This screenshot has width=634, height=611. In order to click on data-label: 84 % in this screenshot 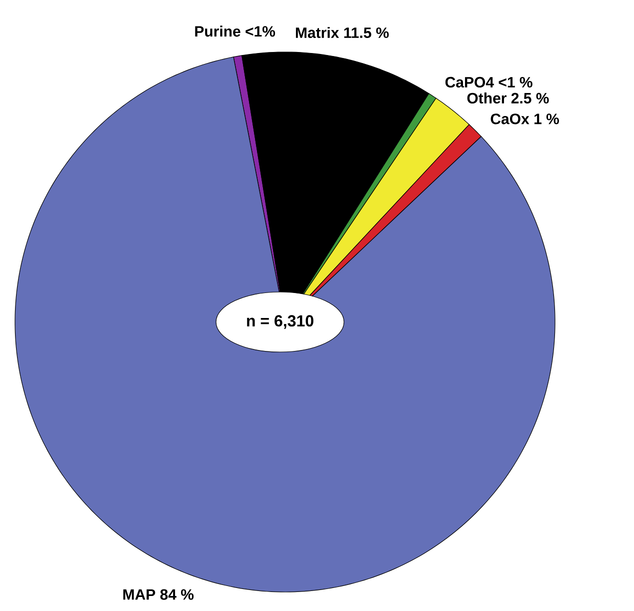, I will do `click(177, 594)`.